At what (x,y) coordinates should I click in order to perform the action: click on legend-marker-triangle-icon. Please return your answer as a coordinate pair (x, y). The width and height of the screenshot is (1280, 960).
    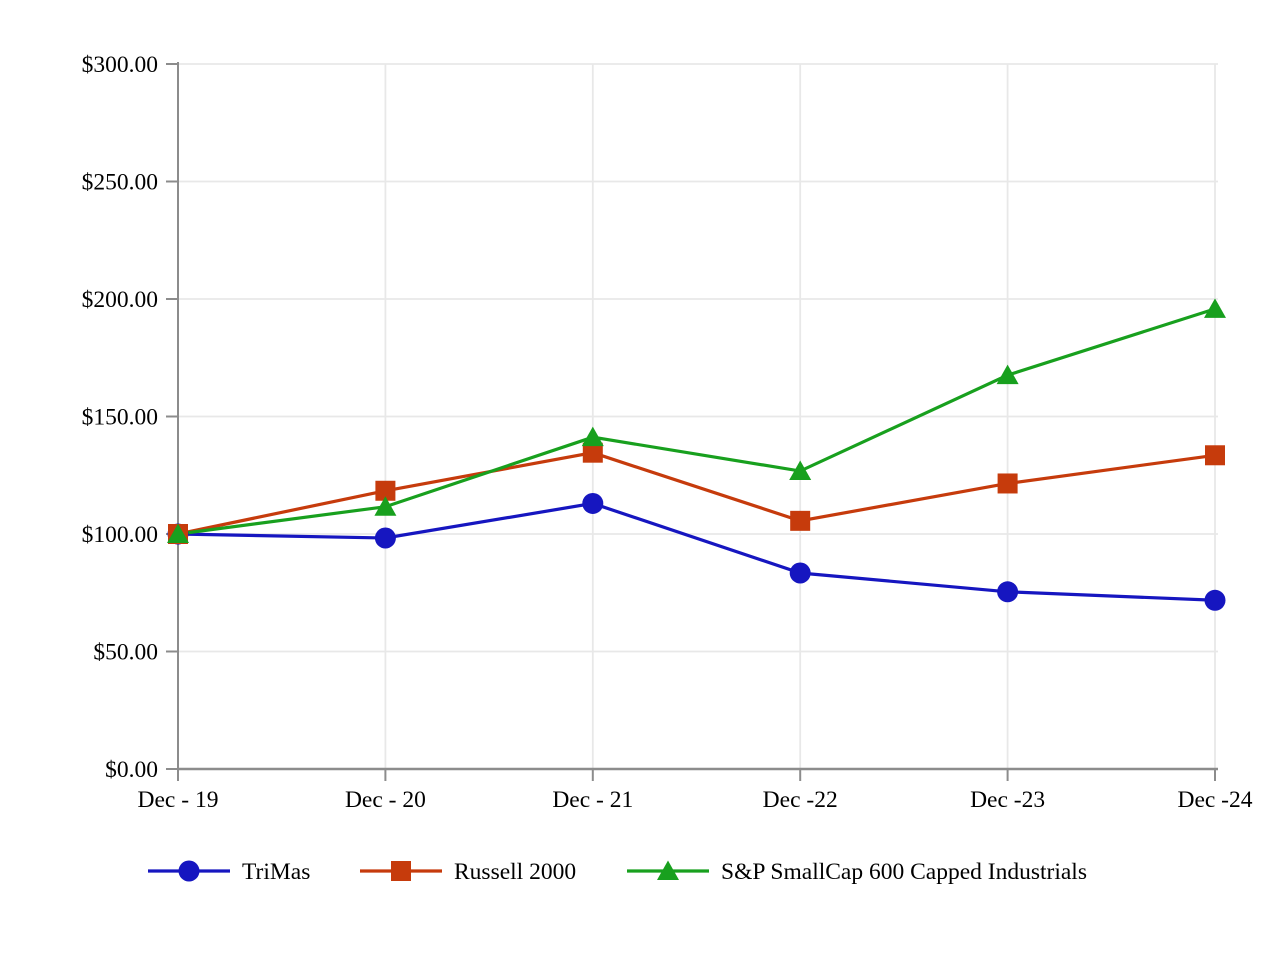
    Looking at the image, I should click on (668, 870).